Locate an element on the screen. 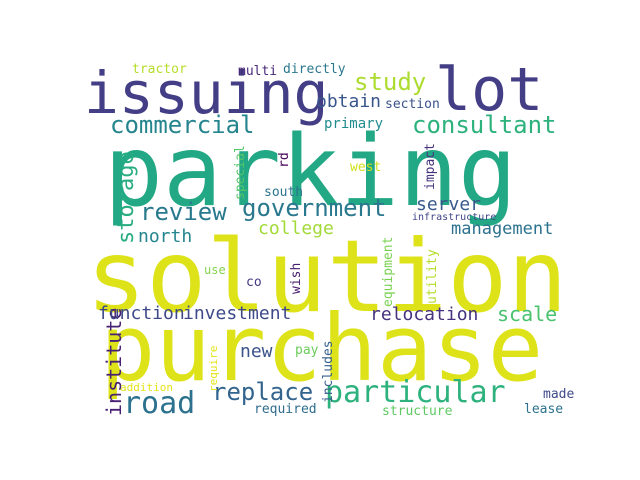  word-addition: addition is located at coordinates (146, 387).